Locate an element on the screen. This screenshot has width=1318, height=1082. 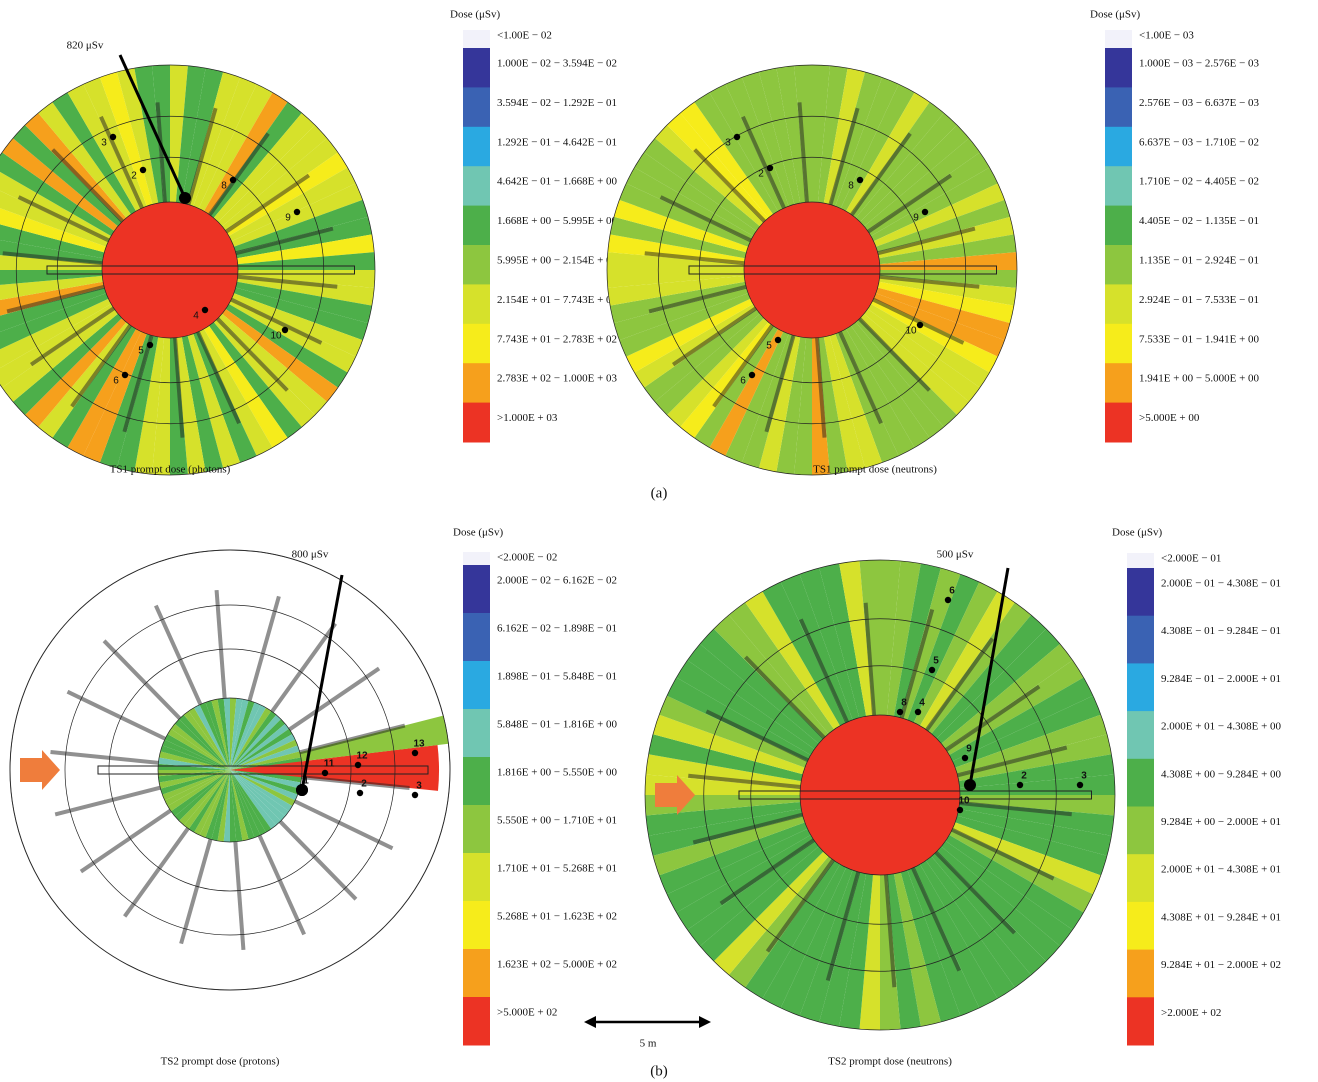
legend-label: 6.637E − 03 − 1.710E − 02 is located at coordinates (1199, 142).